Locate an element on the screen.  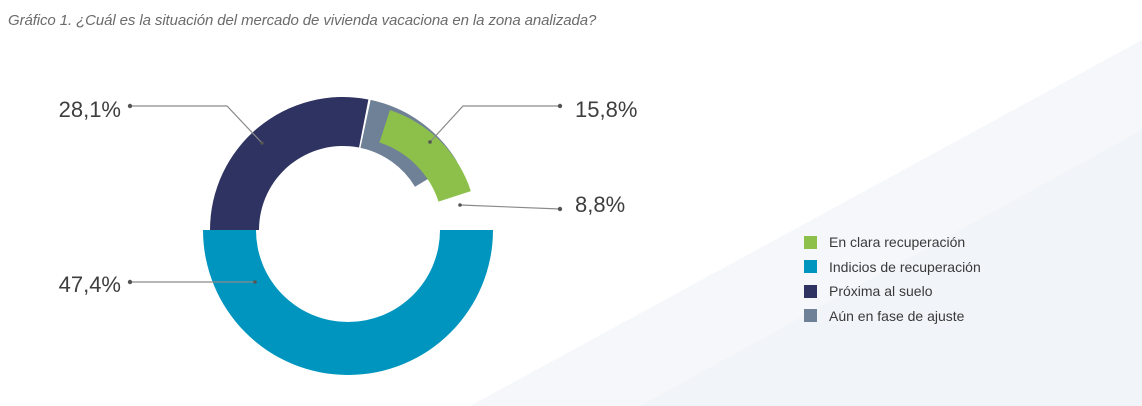
callout-line-en-clara-recuperacion is located at coordinates (510, 207).